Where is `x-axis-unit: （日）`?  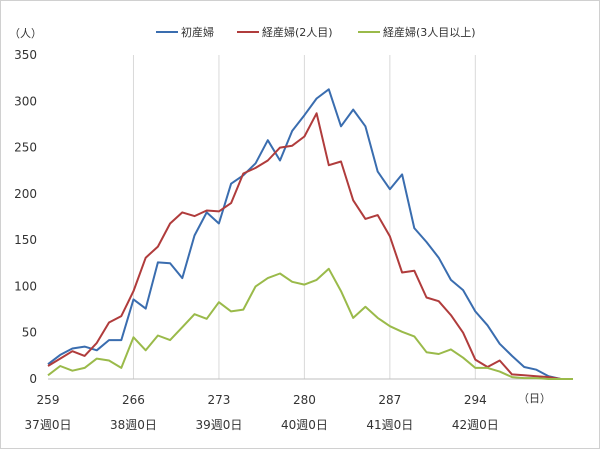
x-axis-unit: （日） is located at coordinates (534, 398).